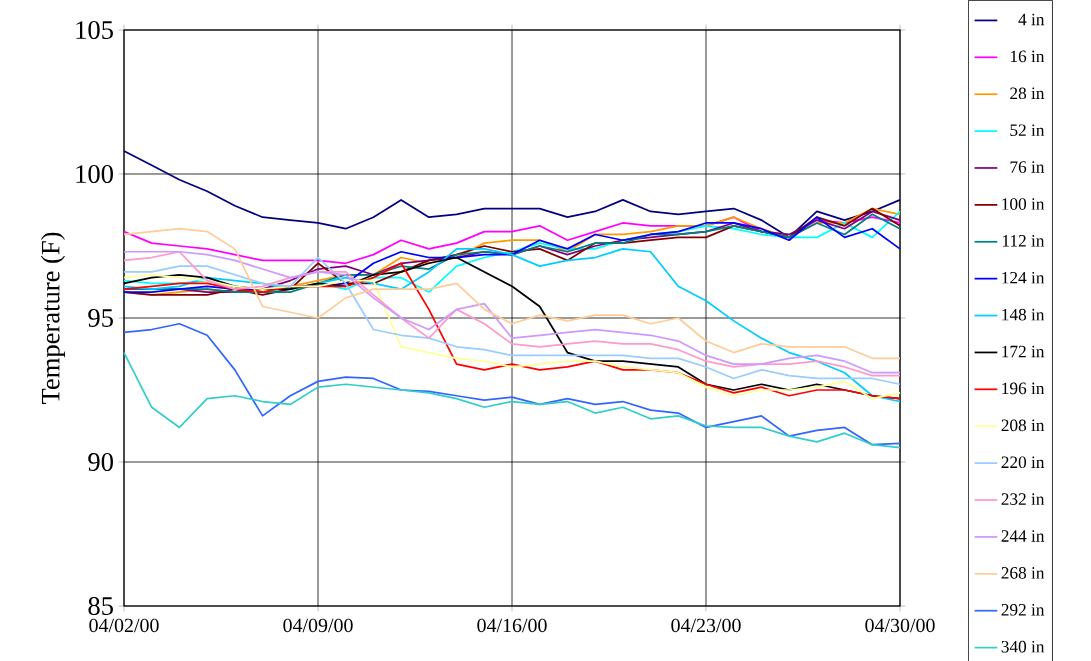 The height and width of the screenshot is (661, 1091). Describe the element at coordinates (100, 318) in the screenshot. I see `y-tick-label: 95` at that location.